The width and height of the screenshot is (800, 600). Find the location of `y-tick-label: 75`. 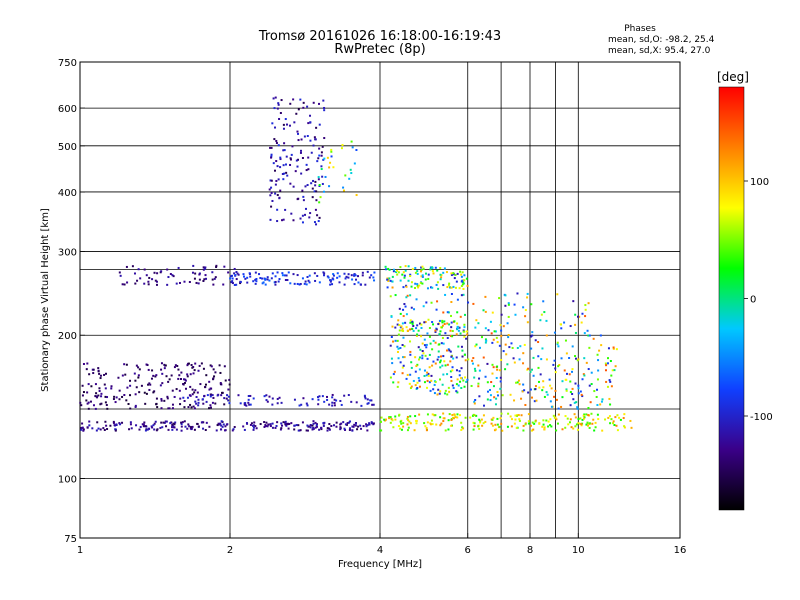

y-tick-label: 75 is located at coordinates (70, 539).